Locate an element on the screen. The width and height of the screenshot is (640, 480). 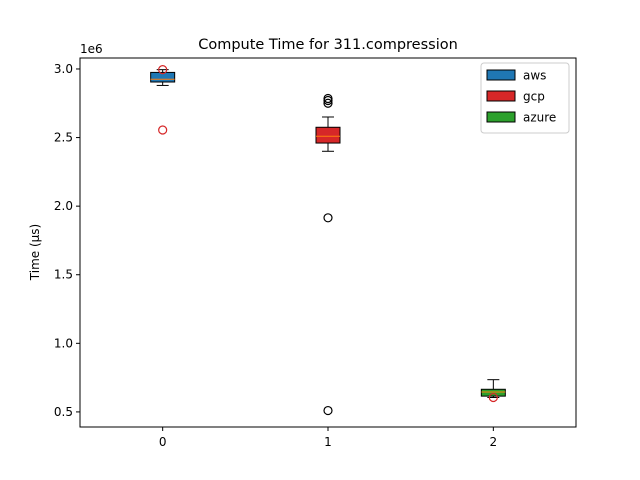
legend-label-gcp: gcp is located at coordinates (534, 97).